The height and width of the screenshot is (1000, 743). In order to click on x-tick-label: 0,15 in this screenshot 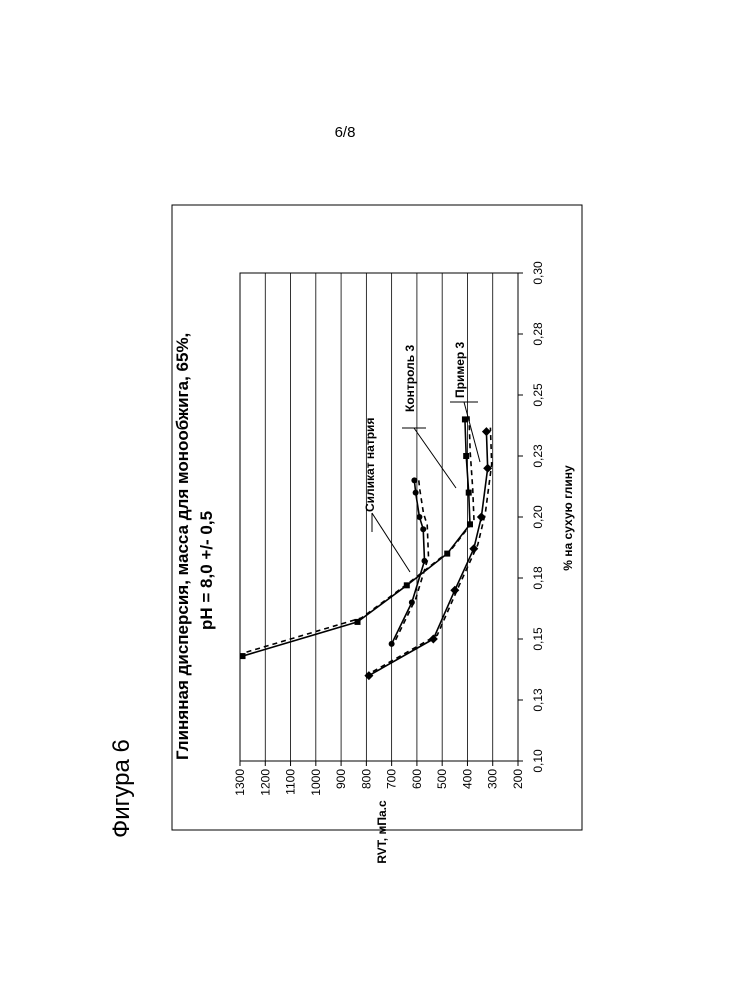, I will do `click(538, 639)`.